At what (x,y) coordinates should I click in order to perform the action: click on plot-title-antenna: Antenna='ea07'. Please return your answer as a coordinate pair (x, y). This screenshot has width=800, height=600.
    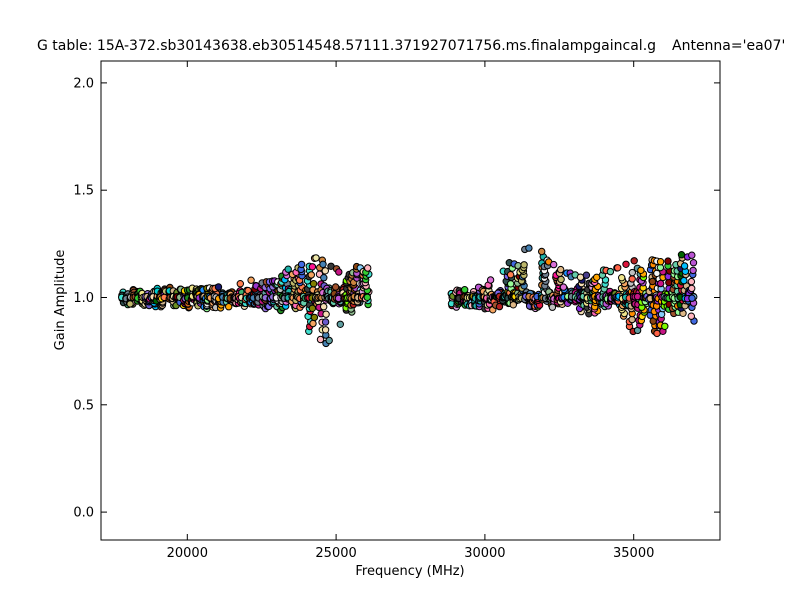
    Looking at the image, I should click on (728, 46).